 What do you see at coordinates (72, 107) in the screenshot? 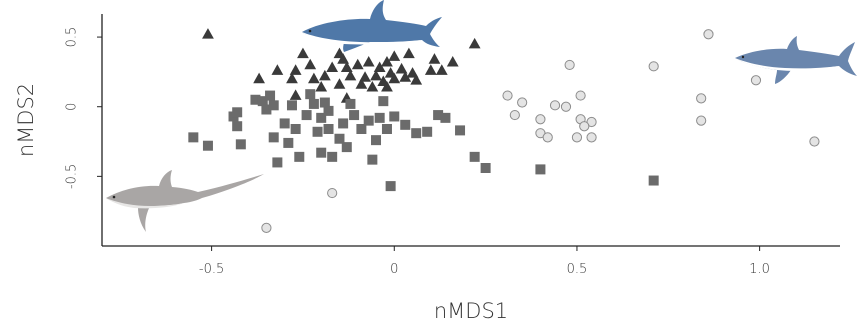
I see `y-tick-label: 0` at bounding box center [72, 107].